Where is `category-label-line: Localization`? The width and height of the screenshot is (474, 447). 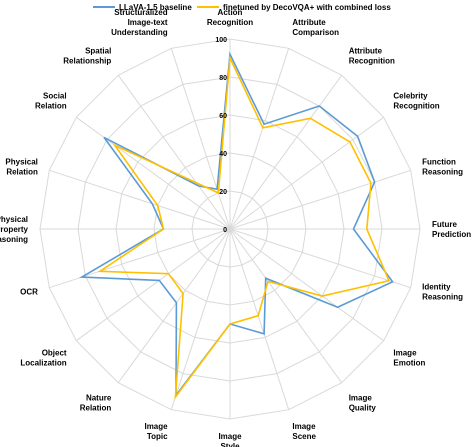 category-label-line: Localization is located at coordinates (43, 363).